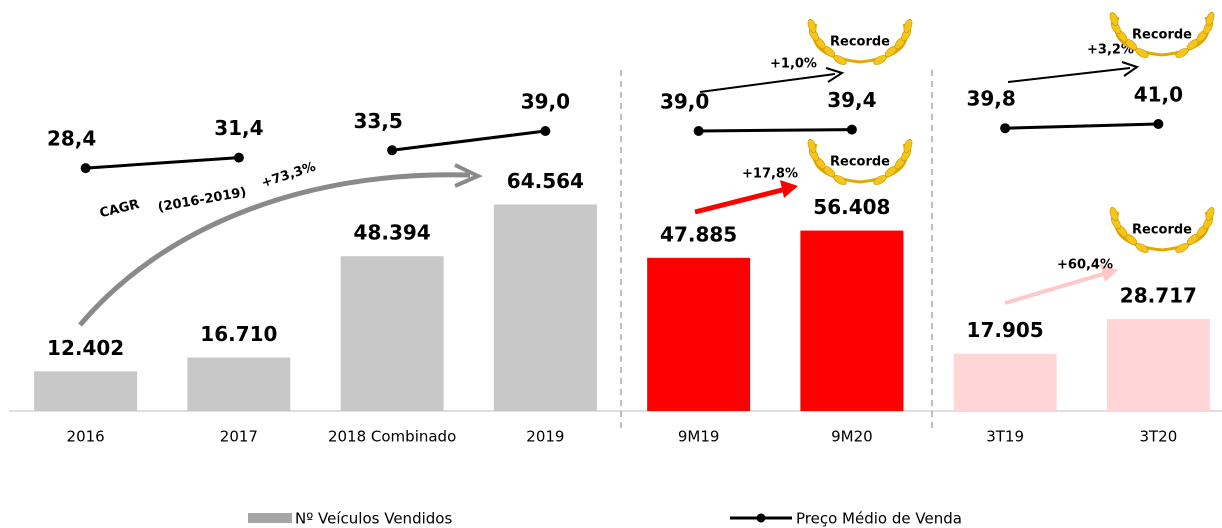  Describe the element at coordinates (851, 207) in the screenshot. I see `bar-value-label: 56.408` at that location.